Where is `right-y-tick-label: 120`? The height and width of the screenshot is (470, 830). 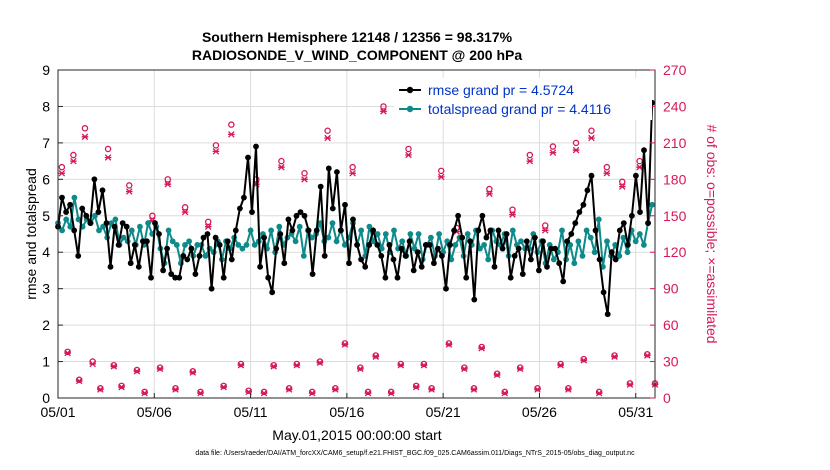 right-y-tick-label: 120 is located at coordinates (675, 252).